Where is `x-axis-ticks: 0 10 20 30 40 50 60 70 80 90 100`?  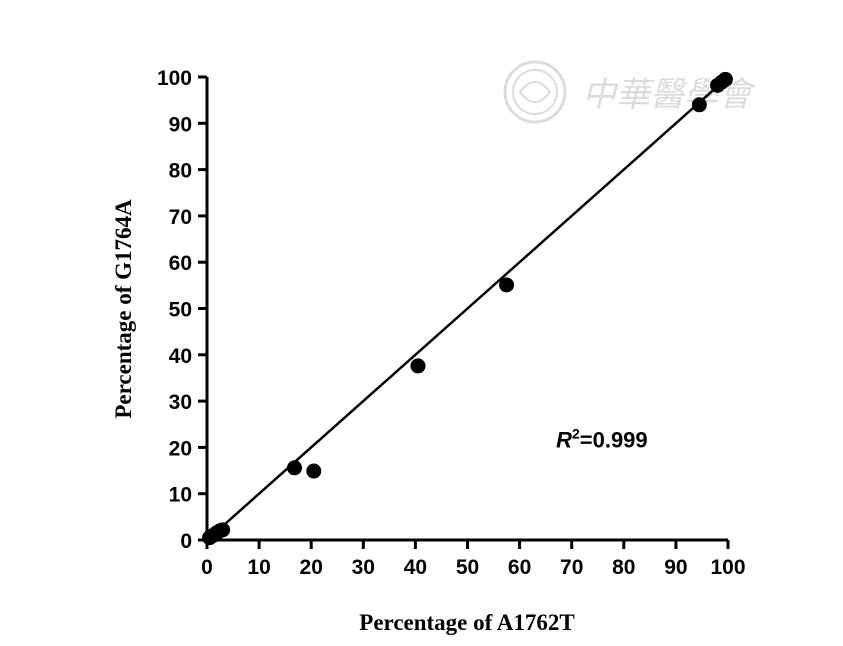 x-axis-ticks: 0 10 20 30 40 50 60 70 80 90 100 is located at coordinates (473, 559).